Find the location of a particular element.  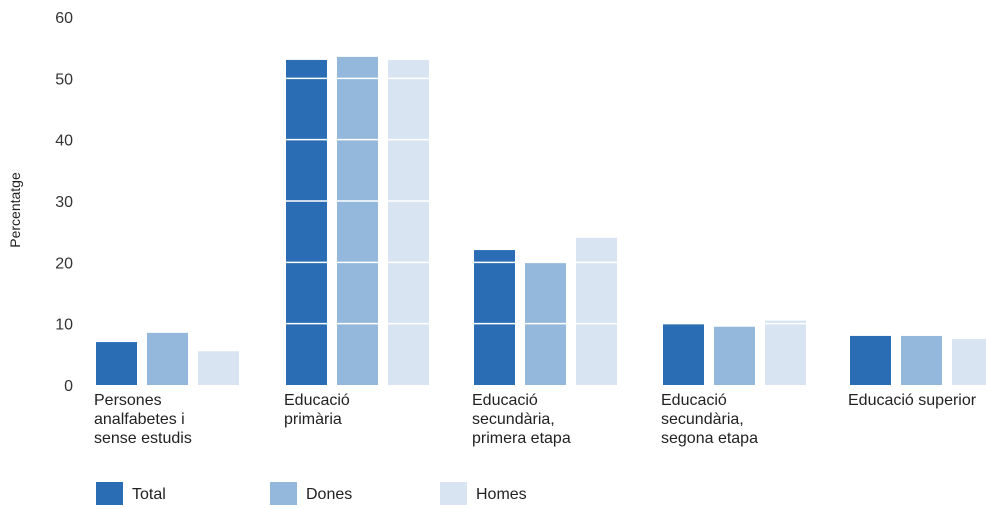

y-tick-label: 30 is located at coordinates (64, 202).